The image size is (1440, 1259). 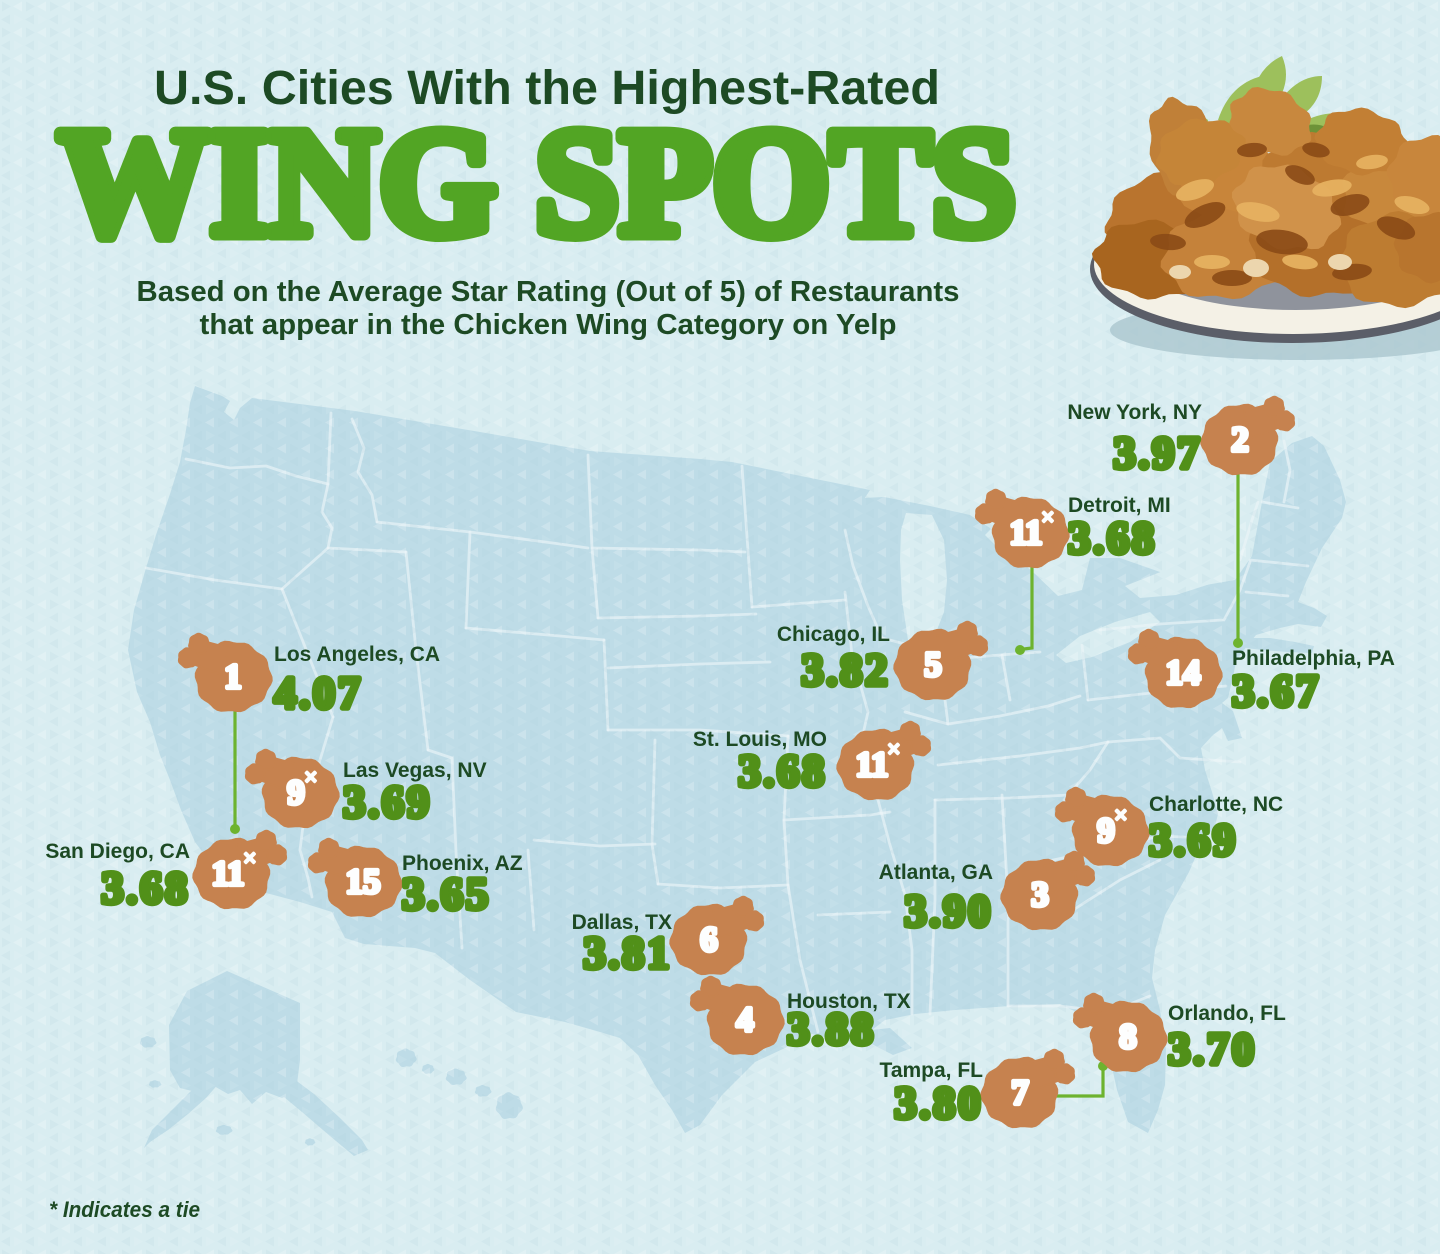 I want to click on svg-text: 3.80, so click(x=938, y=1103).